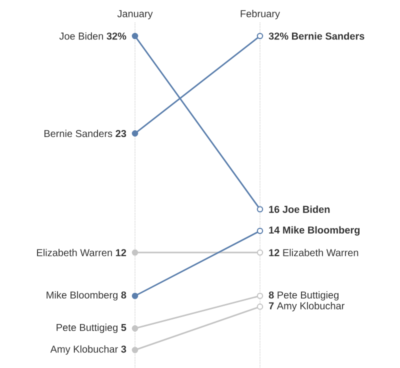 This screenshot has width=400, height=368. Describe the element at coordinates (82, 296) in the screenshot. I see `series-label: Mike Bloomberg` at that location.